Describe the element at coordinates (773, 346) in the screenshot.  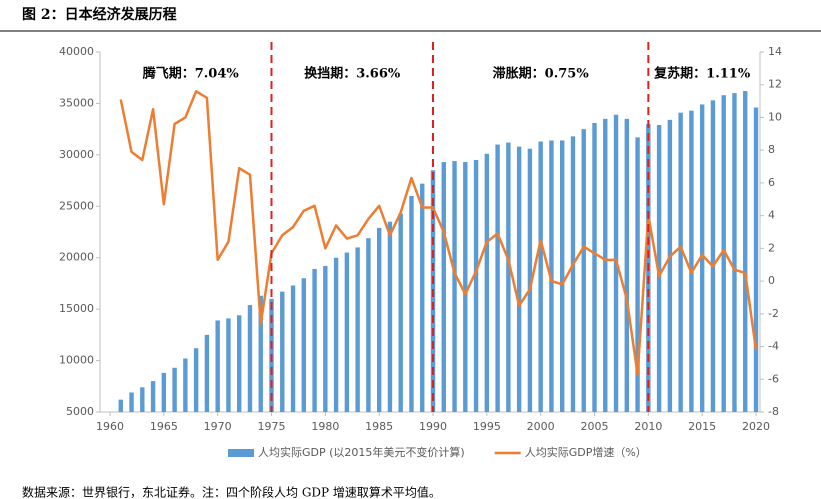
I see `y2-tick-label: -4` at that location.